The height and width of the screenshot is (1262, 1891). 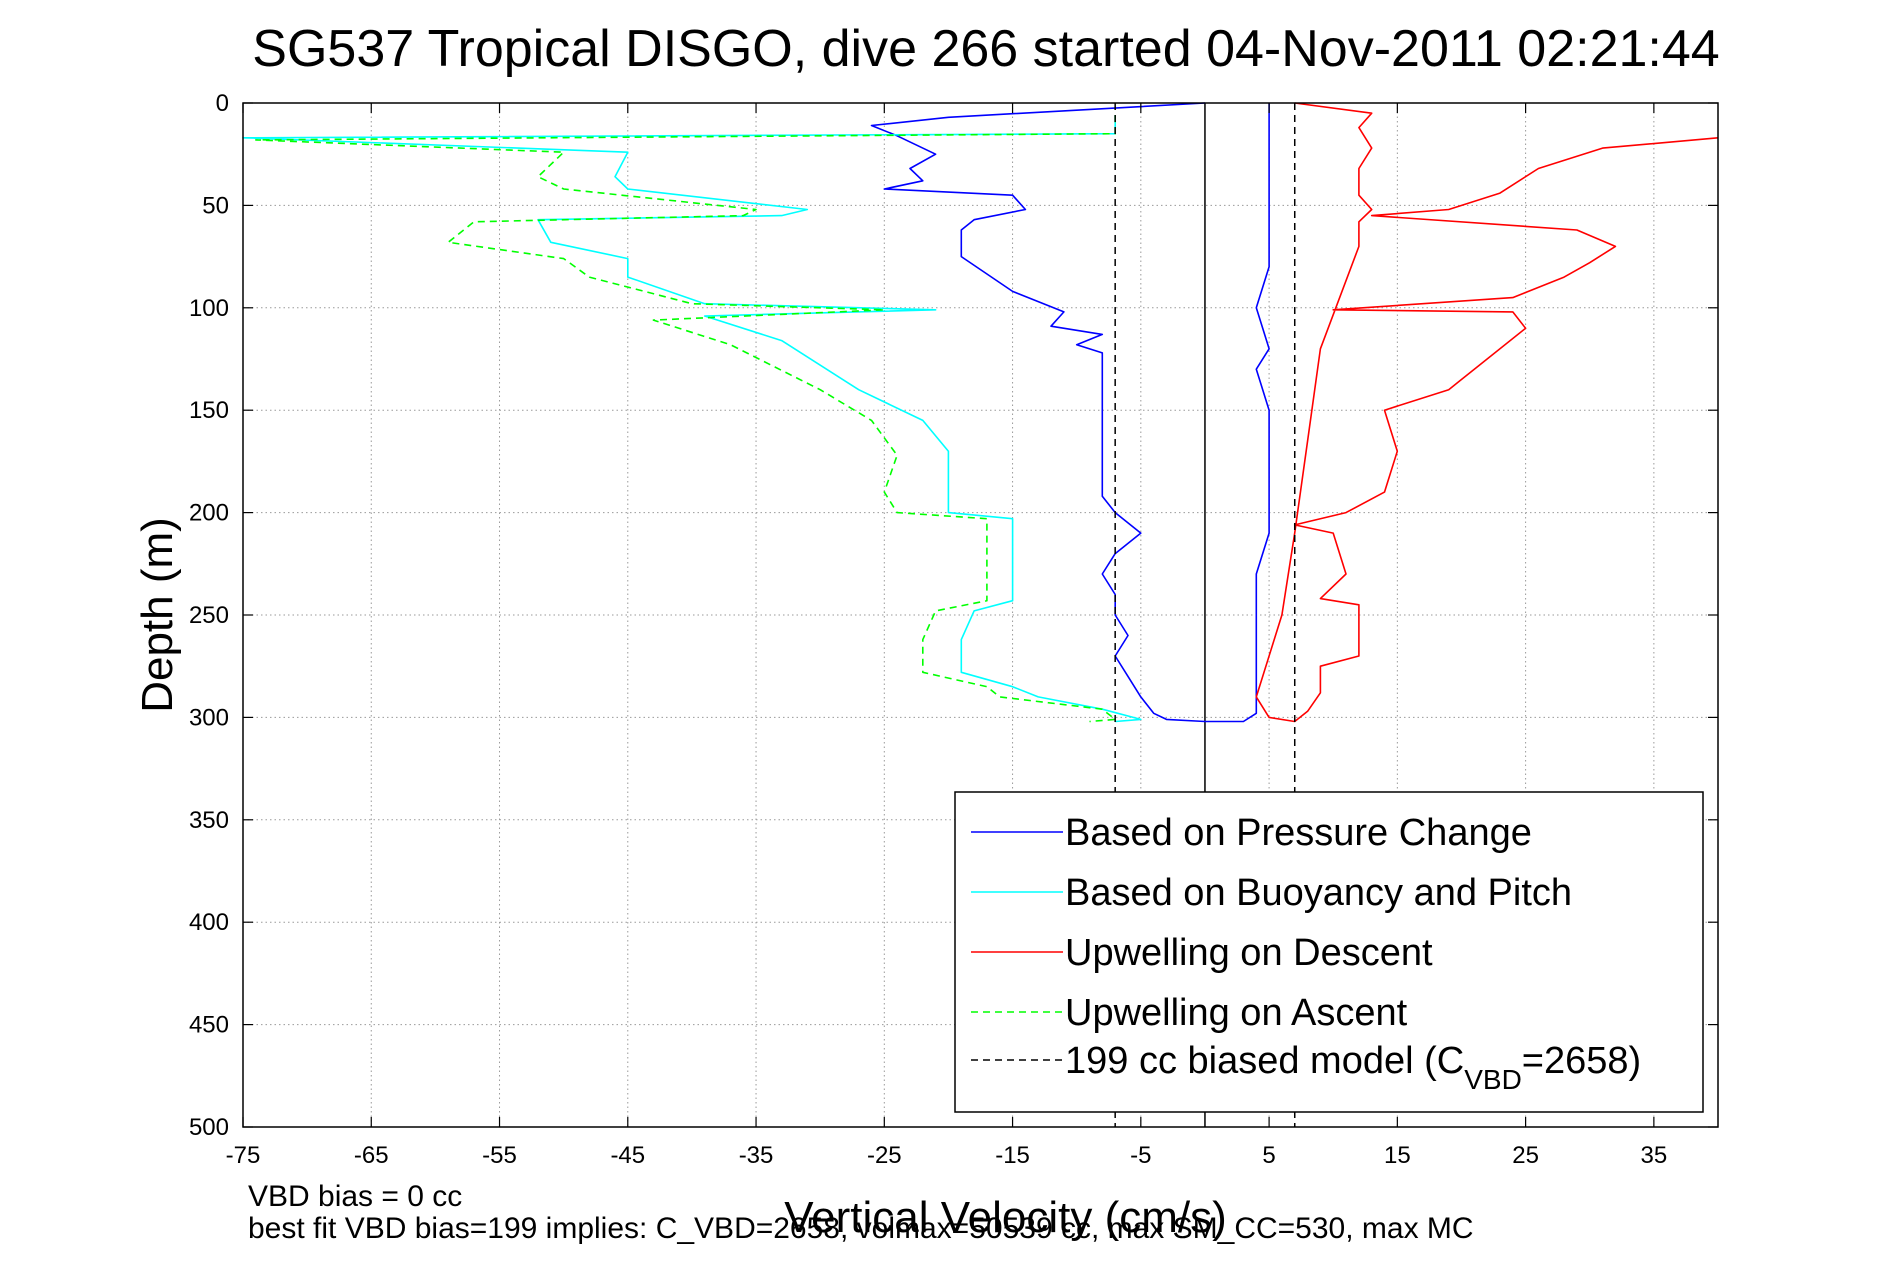 What do you see at coordinates (371, 1155) in the screenshot?
I see `x-tick-label: -65` at bounding box center [371, 1155].